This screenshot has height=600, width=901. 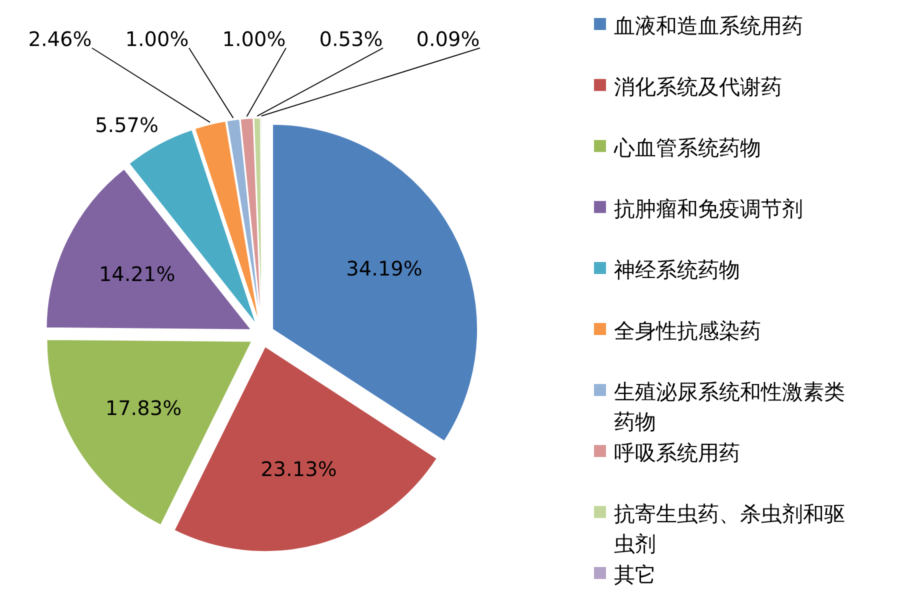 I want to click on legend-label: 血液和造血系统用药, so click(x=708, y=26).